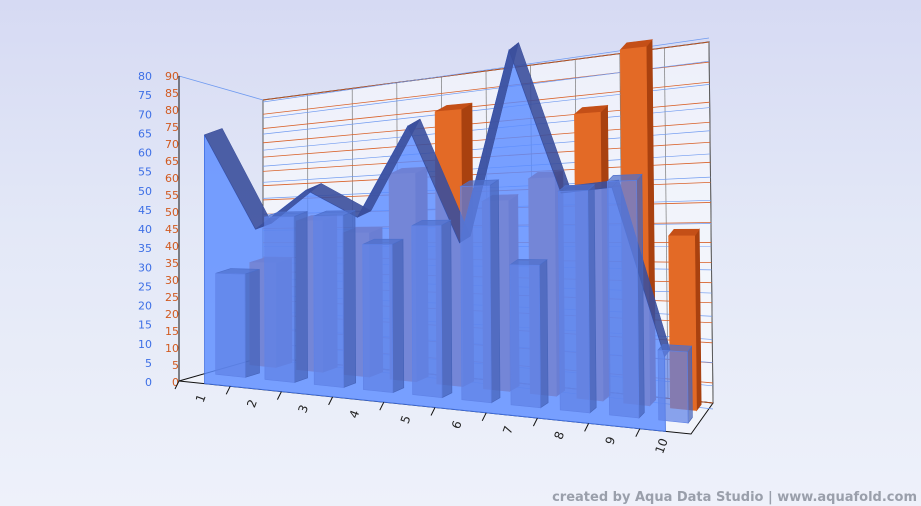  Describe the element at coordinates (148, 363) in the screenshot. I see `left-axis-tick-label: 5` at that location.